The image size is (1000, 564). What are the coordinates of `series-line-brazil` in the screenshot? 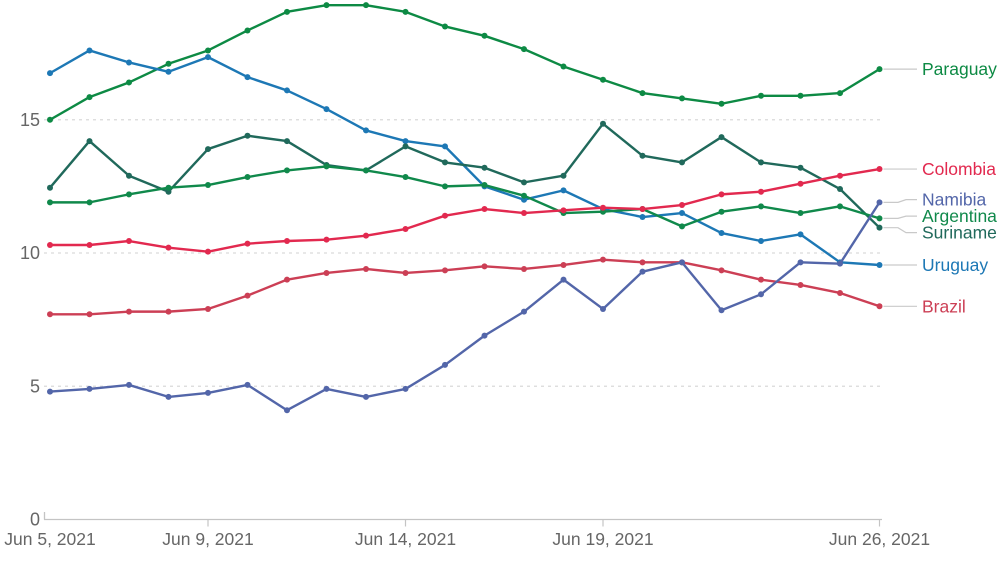 It's located at (464, 287).